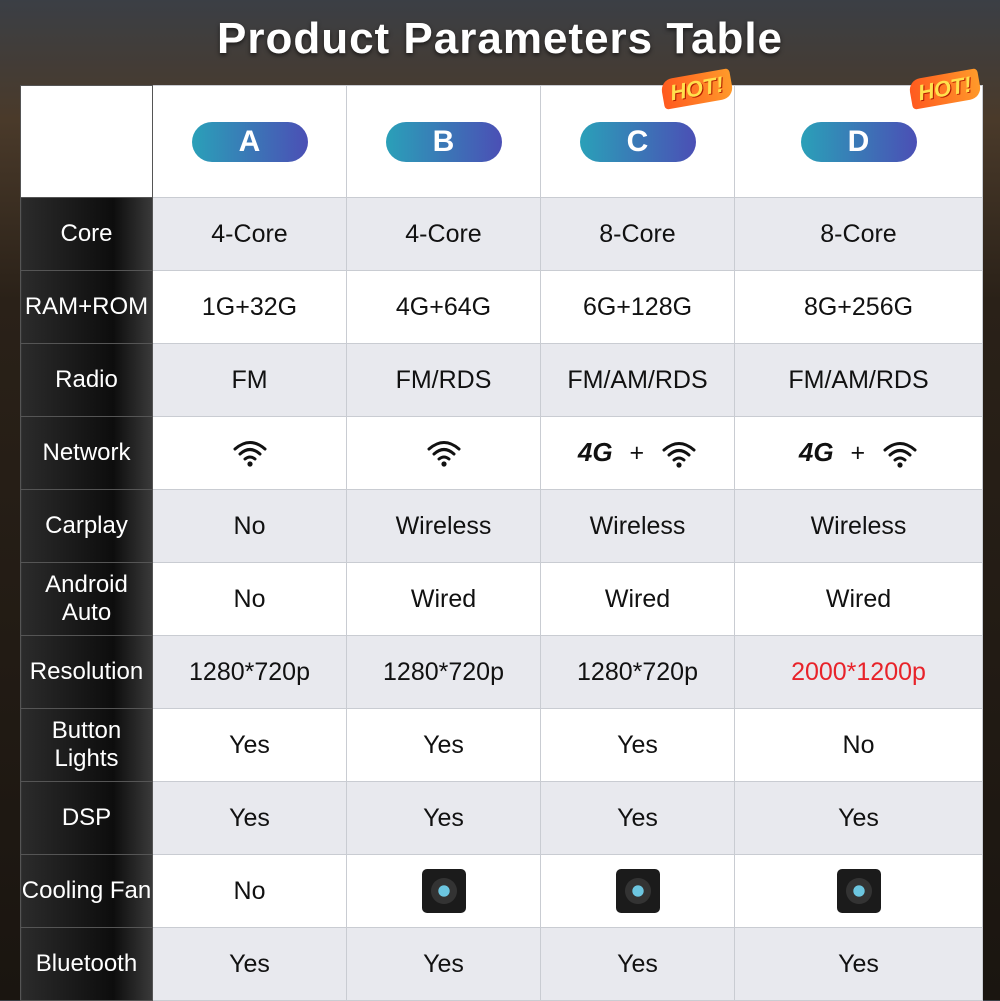  What do you see at coordinates (858, 133) in the screenshot?
I see `model-cell-d: HOT! D` at bounding box center [858, 133].